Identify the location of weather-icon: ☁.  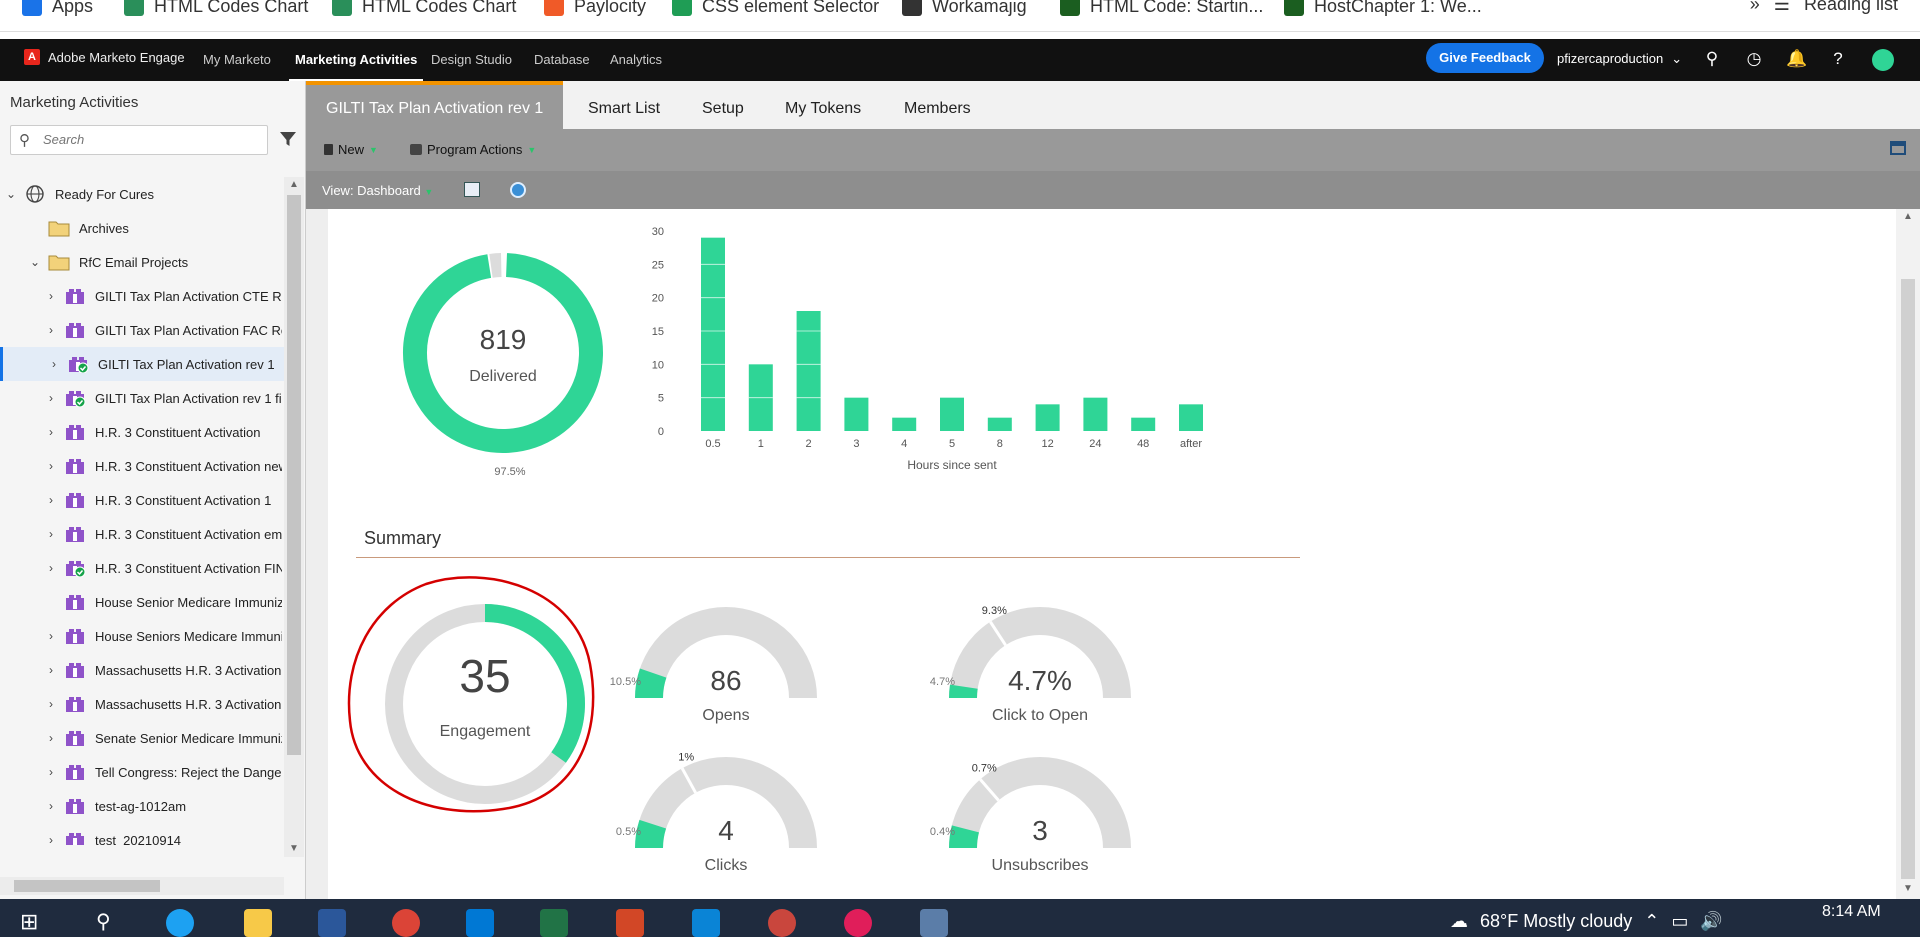
(1459, 921).